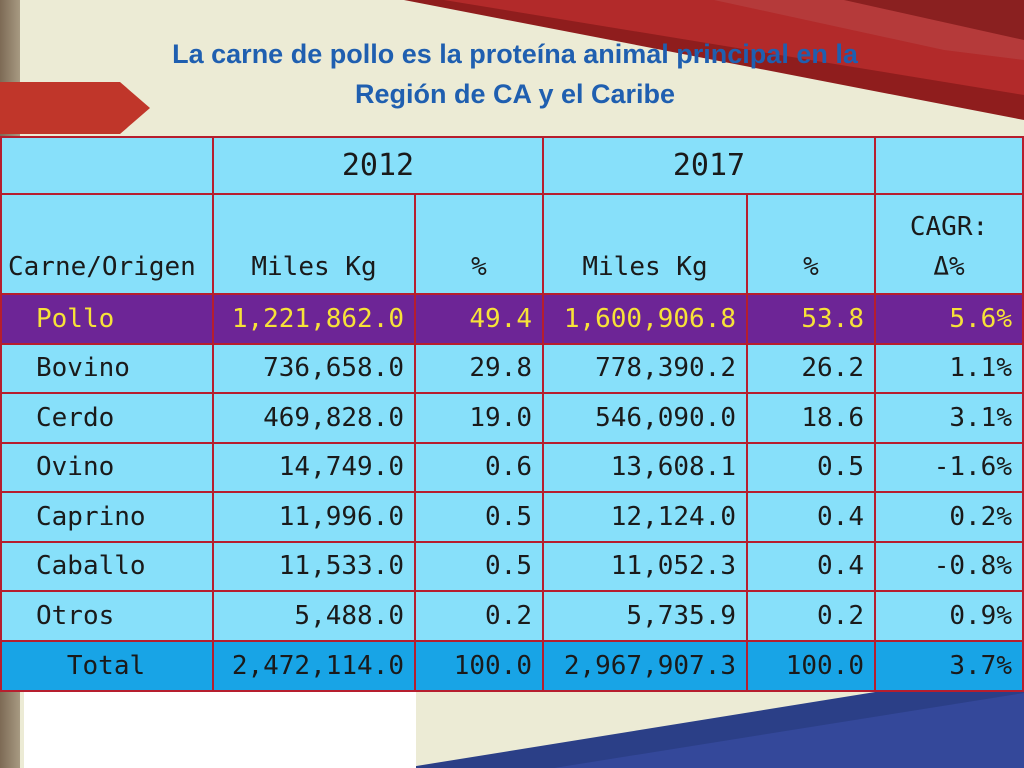 The height and width of the screenshot is (768, 1024). What do you see at coordinates (949, 665) in the screenshot?
I see `total-cagr: 3.7%` at bounding box center [949, 665].